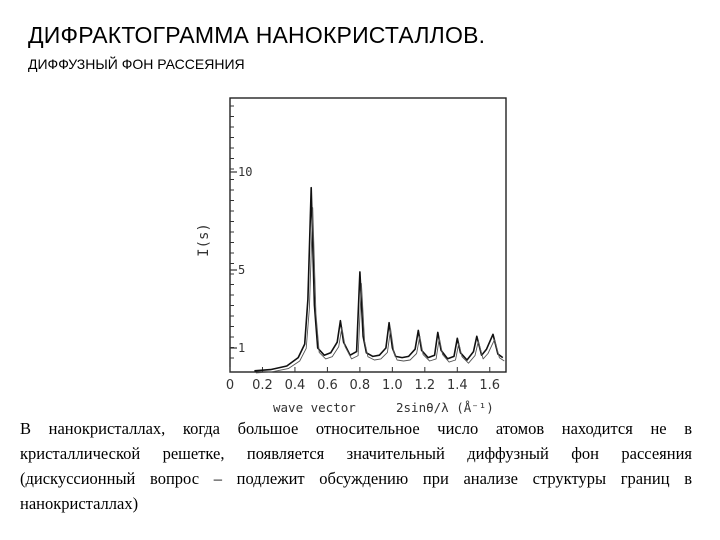 The width and height of the screenshot is (720, 540). Describe the element at coordinates (445, 407) in the screenshot. I see `x-axis-label-right: 2sinθ/λ (Å⁻¹)` at that location.